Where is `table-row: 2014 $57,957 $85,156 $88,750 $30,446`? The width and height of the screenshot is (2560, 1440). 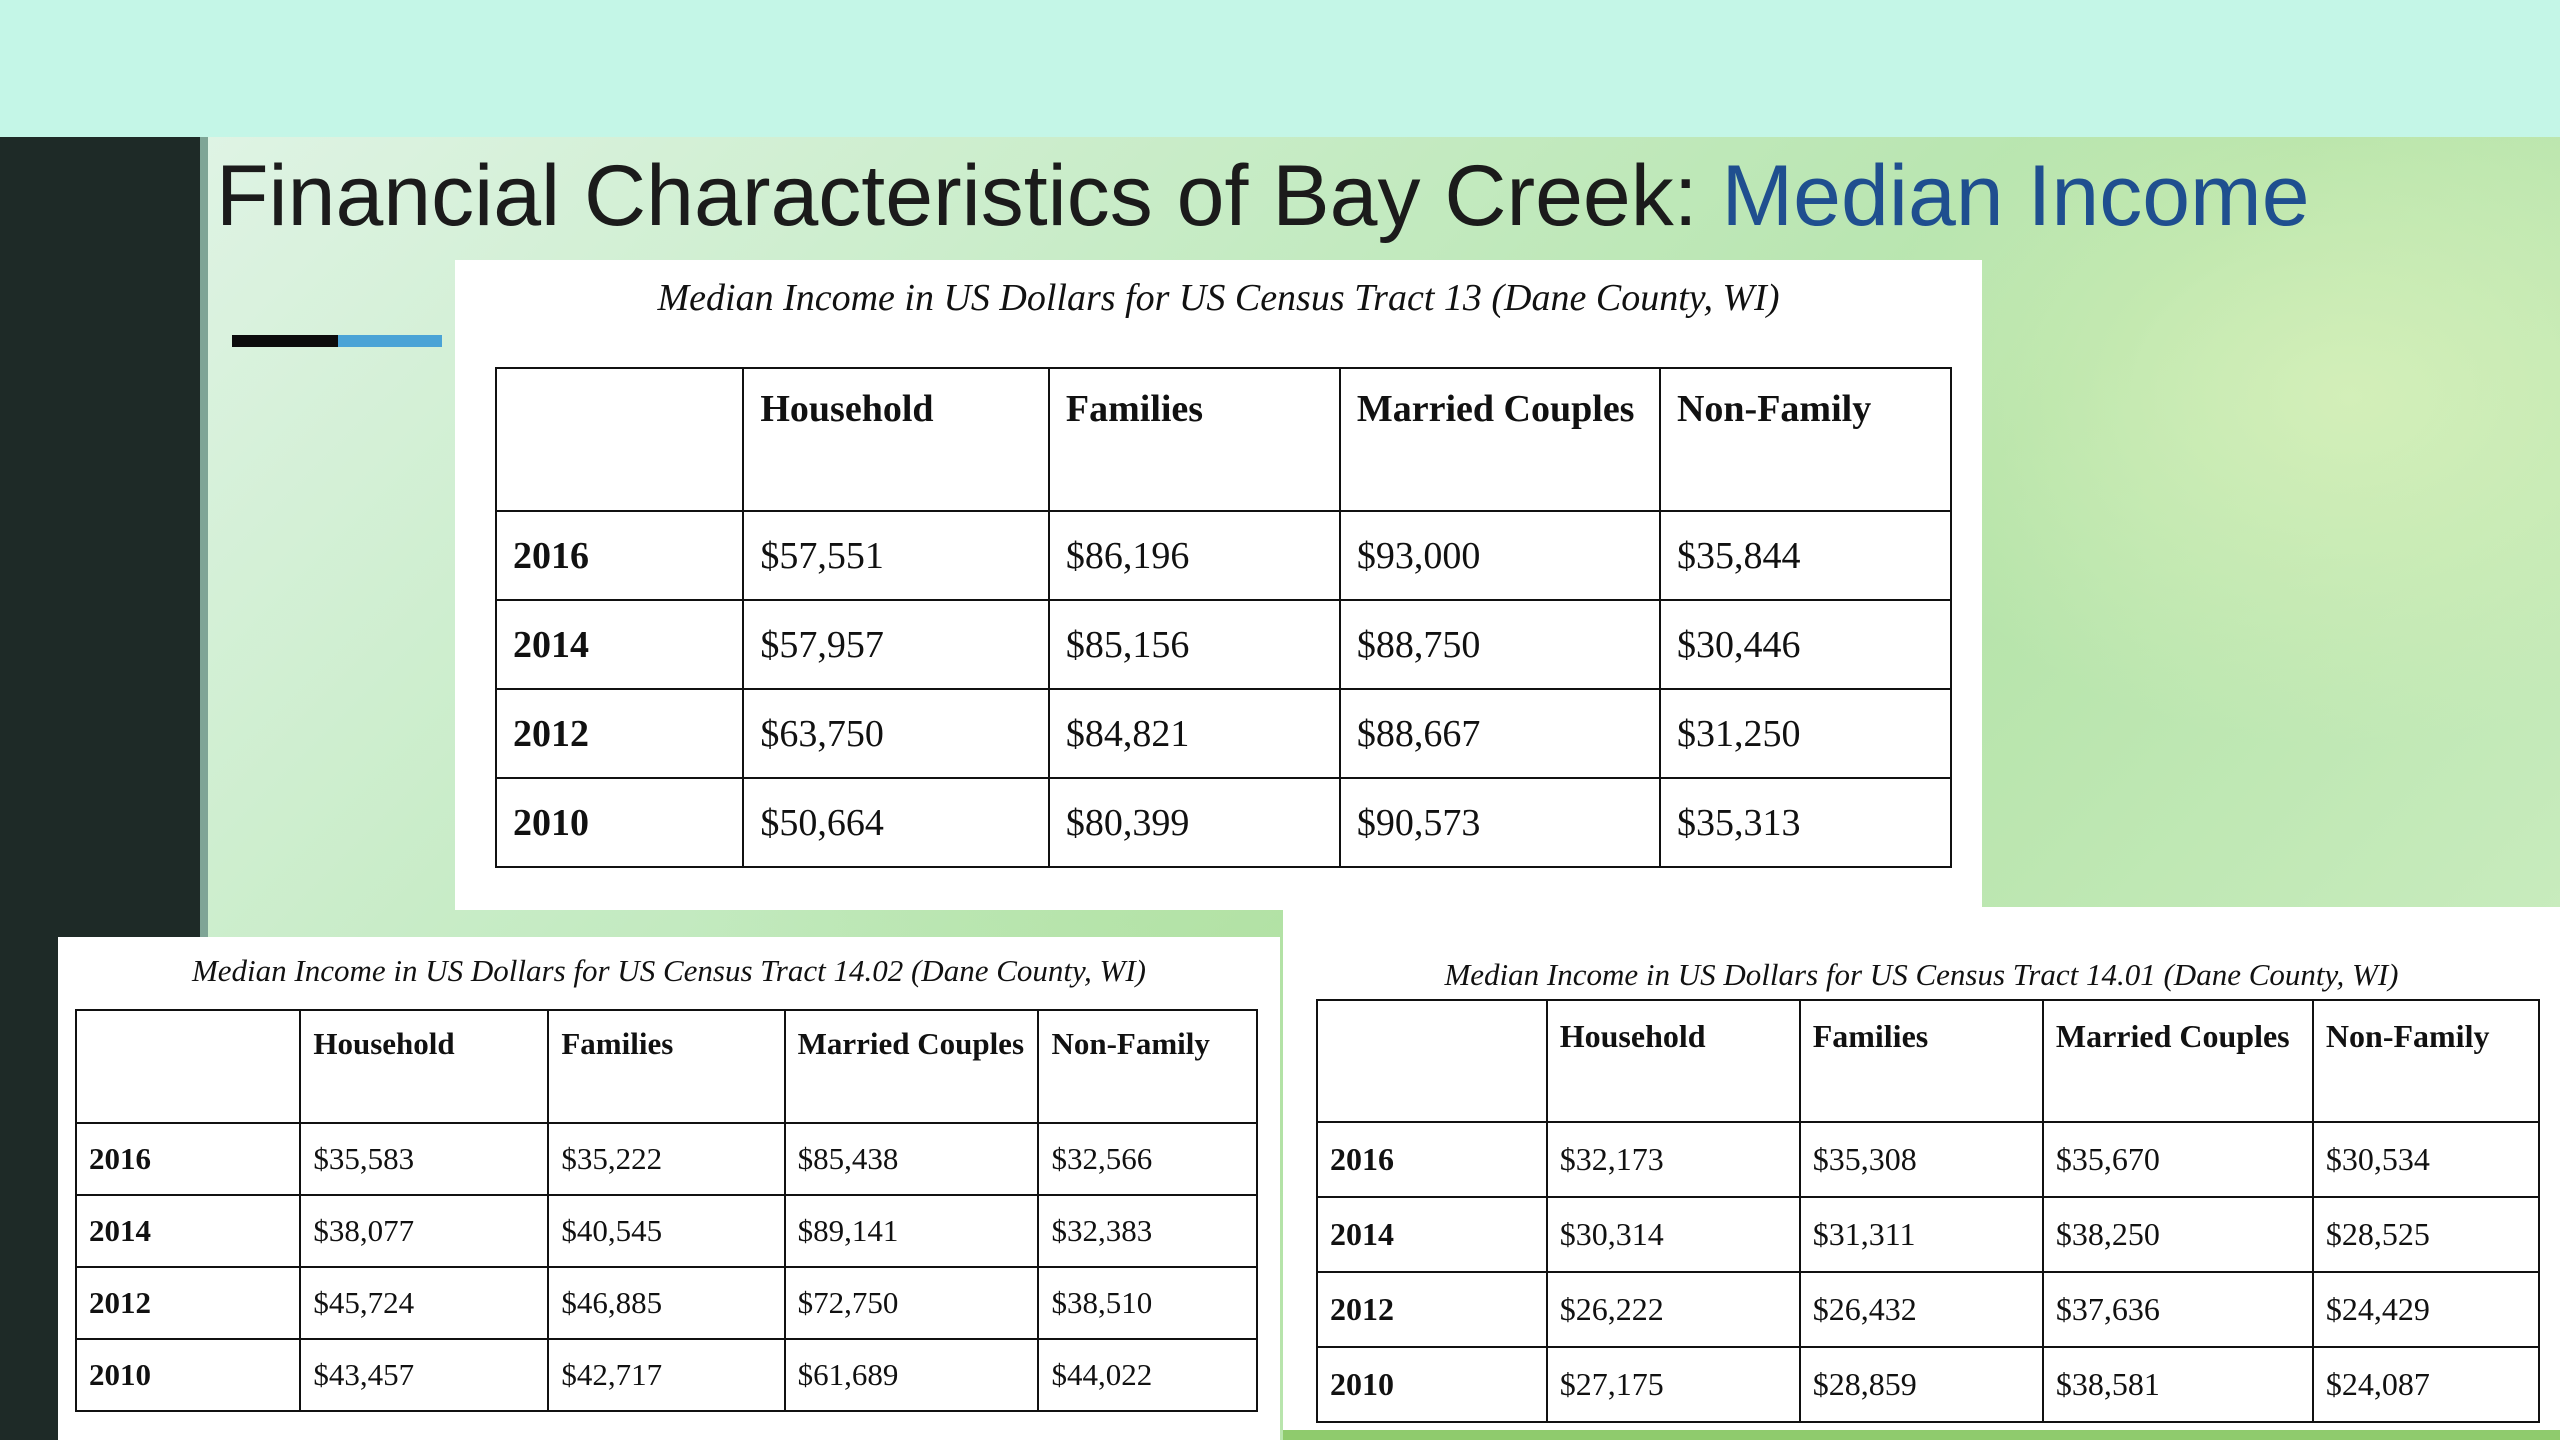 table-row: 2014 $57,957 $85,156 $88,750 $30,446 is located at coordinates (1223, 644).